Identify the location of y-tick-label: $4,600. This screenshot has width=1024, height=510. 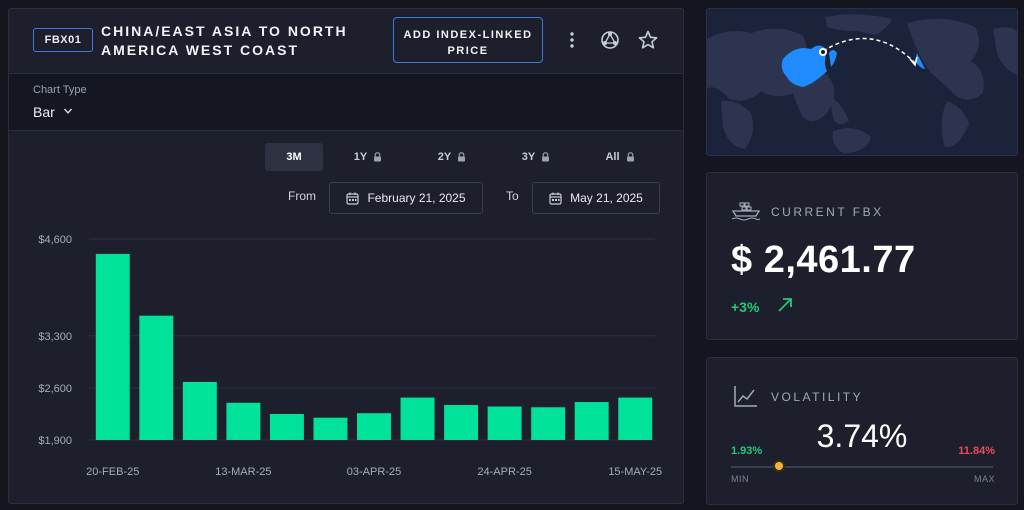
(55, 240).